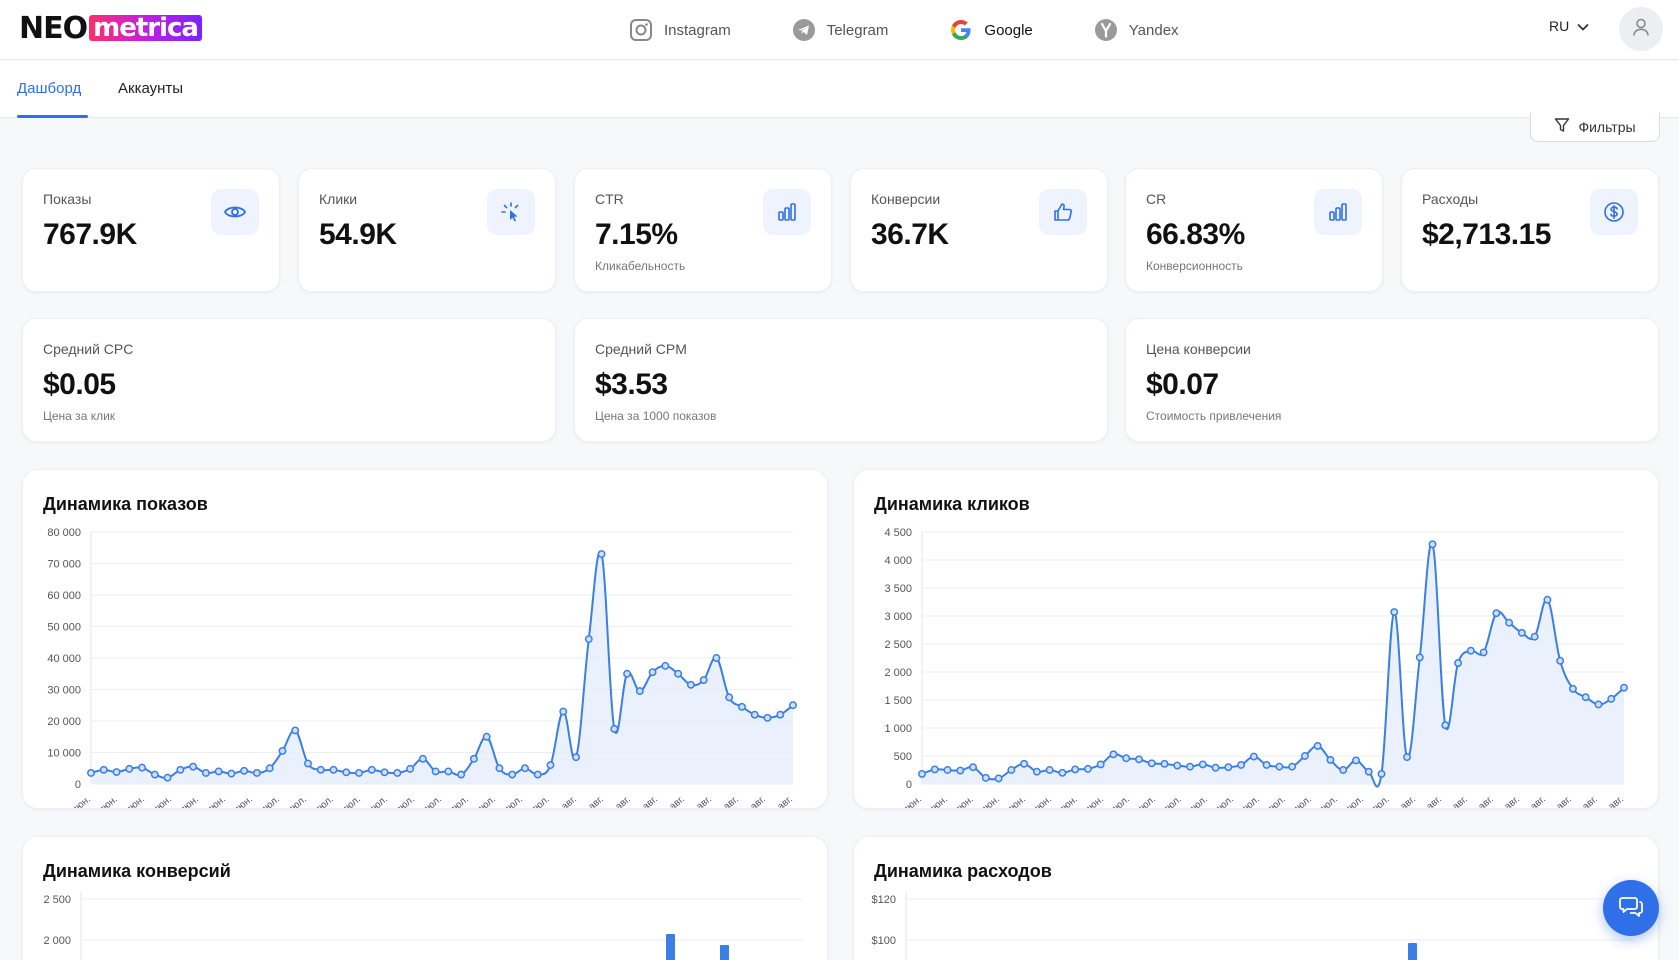 The height and width of the screenshot is (960, 1679). I want to click on chart-title: Динамика показов, so click(125, 504).